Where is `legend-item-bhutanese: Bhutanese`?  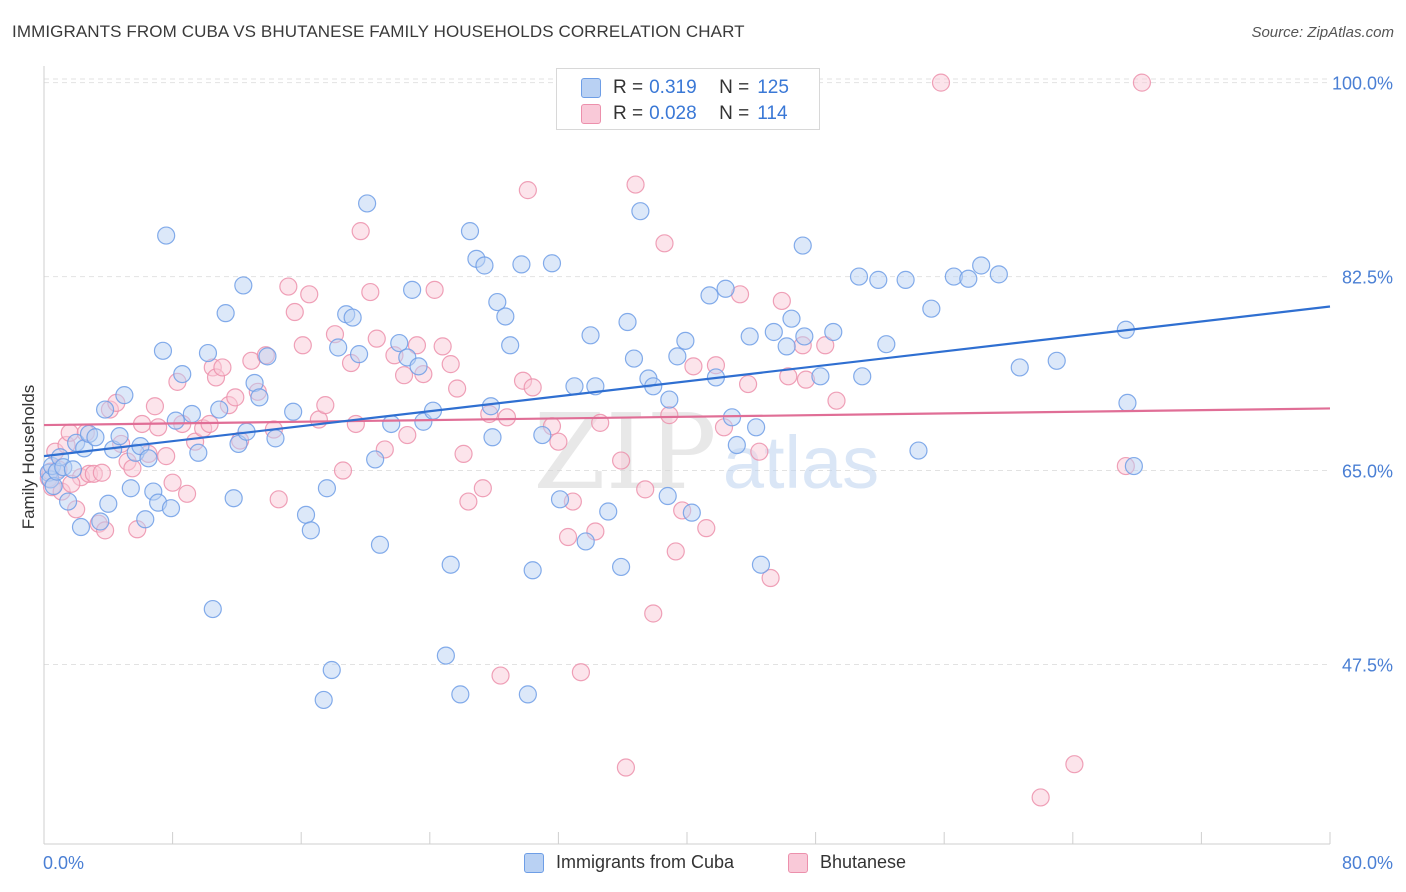 legend-item-bhutanese: Bhutanese is located at coordinates (847, 862).